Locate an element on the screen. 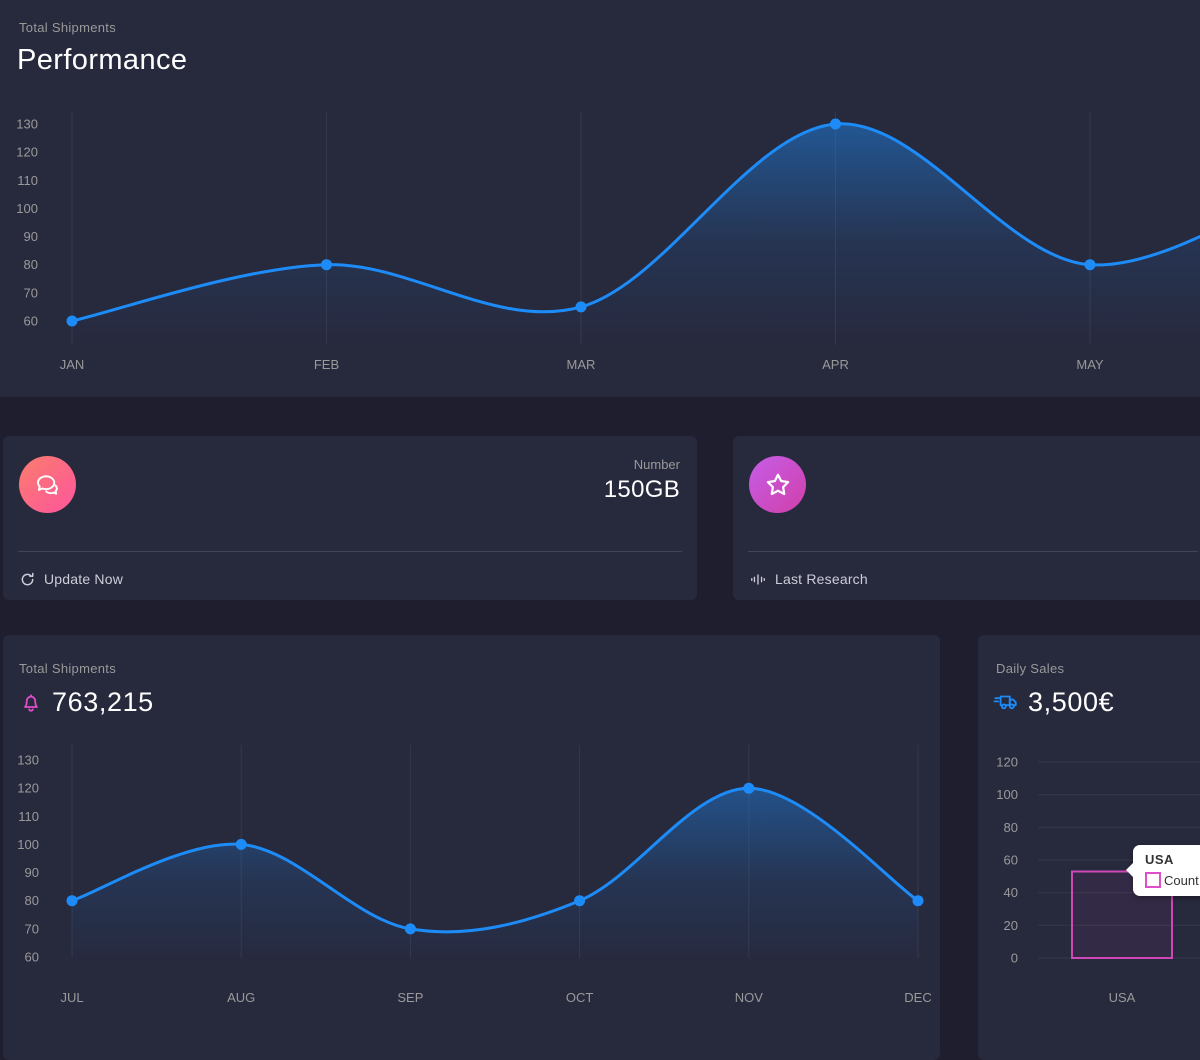  svg-text: NOV is located at coordinates (749, 997).